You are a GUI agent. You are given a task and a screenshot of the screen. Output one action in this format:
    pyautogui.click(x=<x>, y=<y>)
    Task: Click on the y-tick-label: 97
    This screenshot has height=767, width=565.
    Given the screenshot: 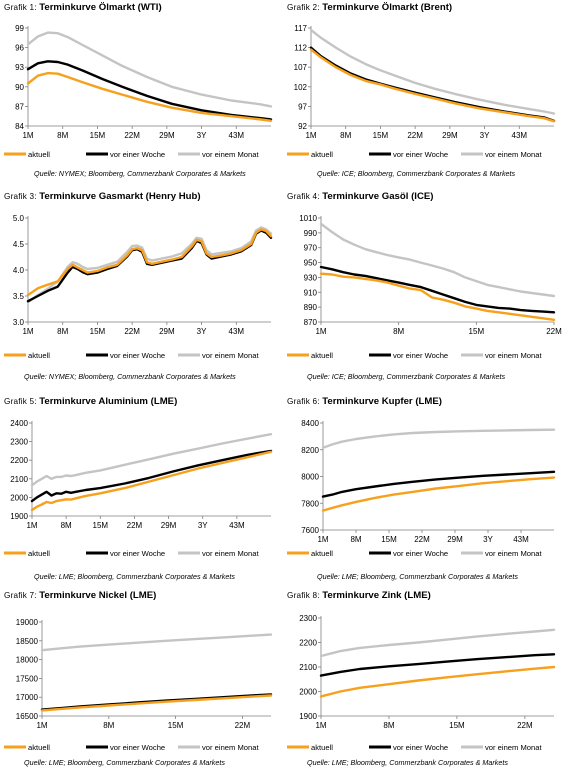 What is the action you would take?
    pyautogui.click(x=302, y=106)
    